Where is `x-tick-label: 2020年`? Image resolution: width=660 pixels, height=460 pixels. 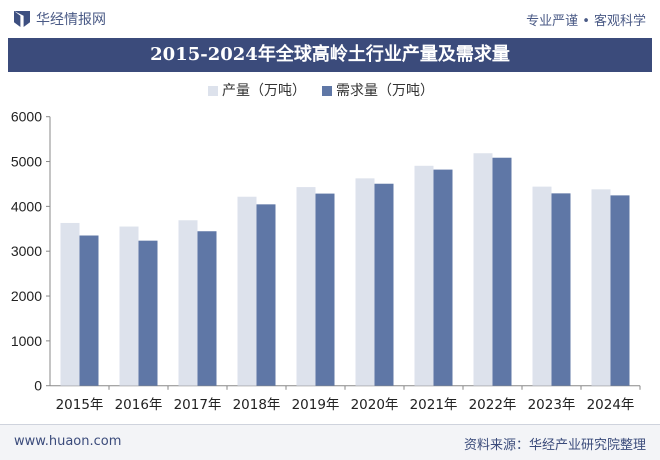
x-tick-label: 2020年 is located at coordinates (375, 405).